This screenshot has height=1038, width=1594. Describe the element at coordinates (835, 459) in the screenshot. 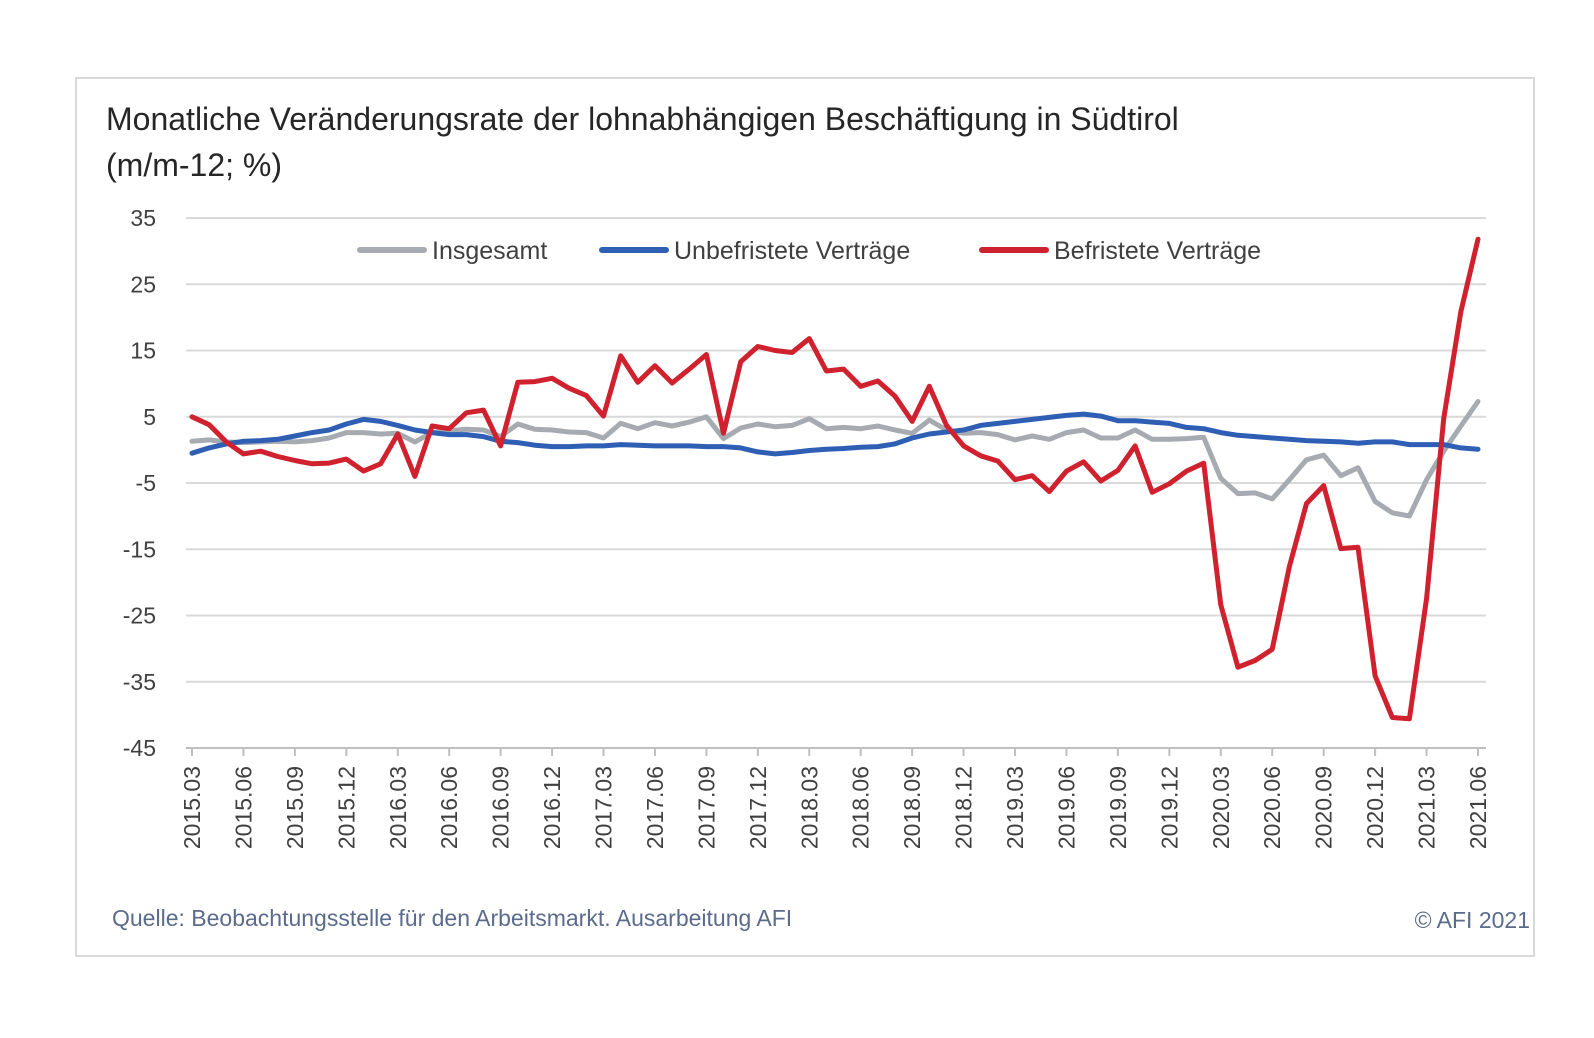

I see `series-line-insgesamt` at that location.